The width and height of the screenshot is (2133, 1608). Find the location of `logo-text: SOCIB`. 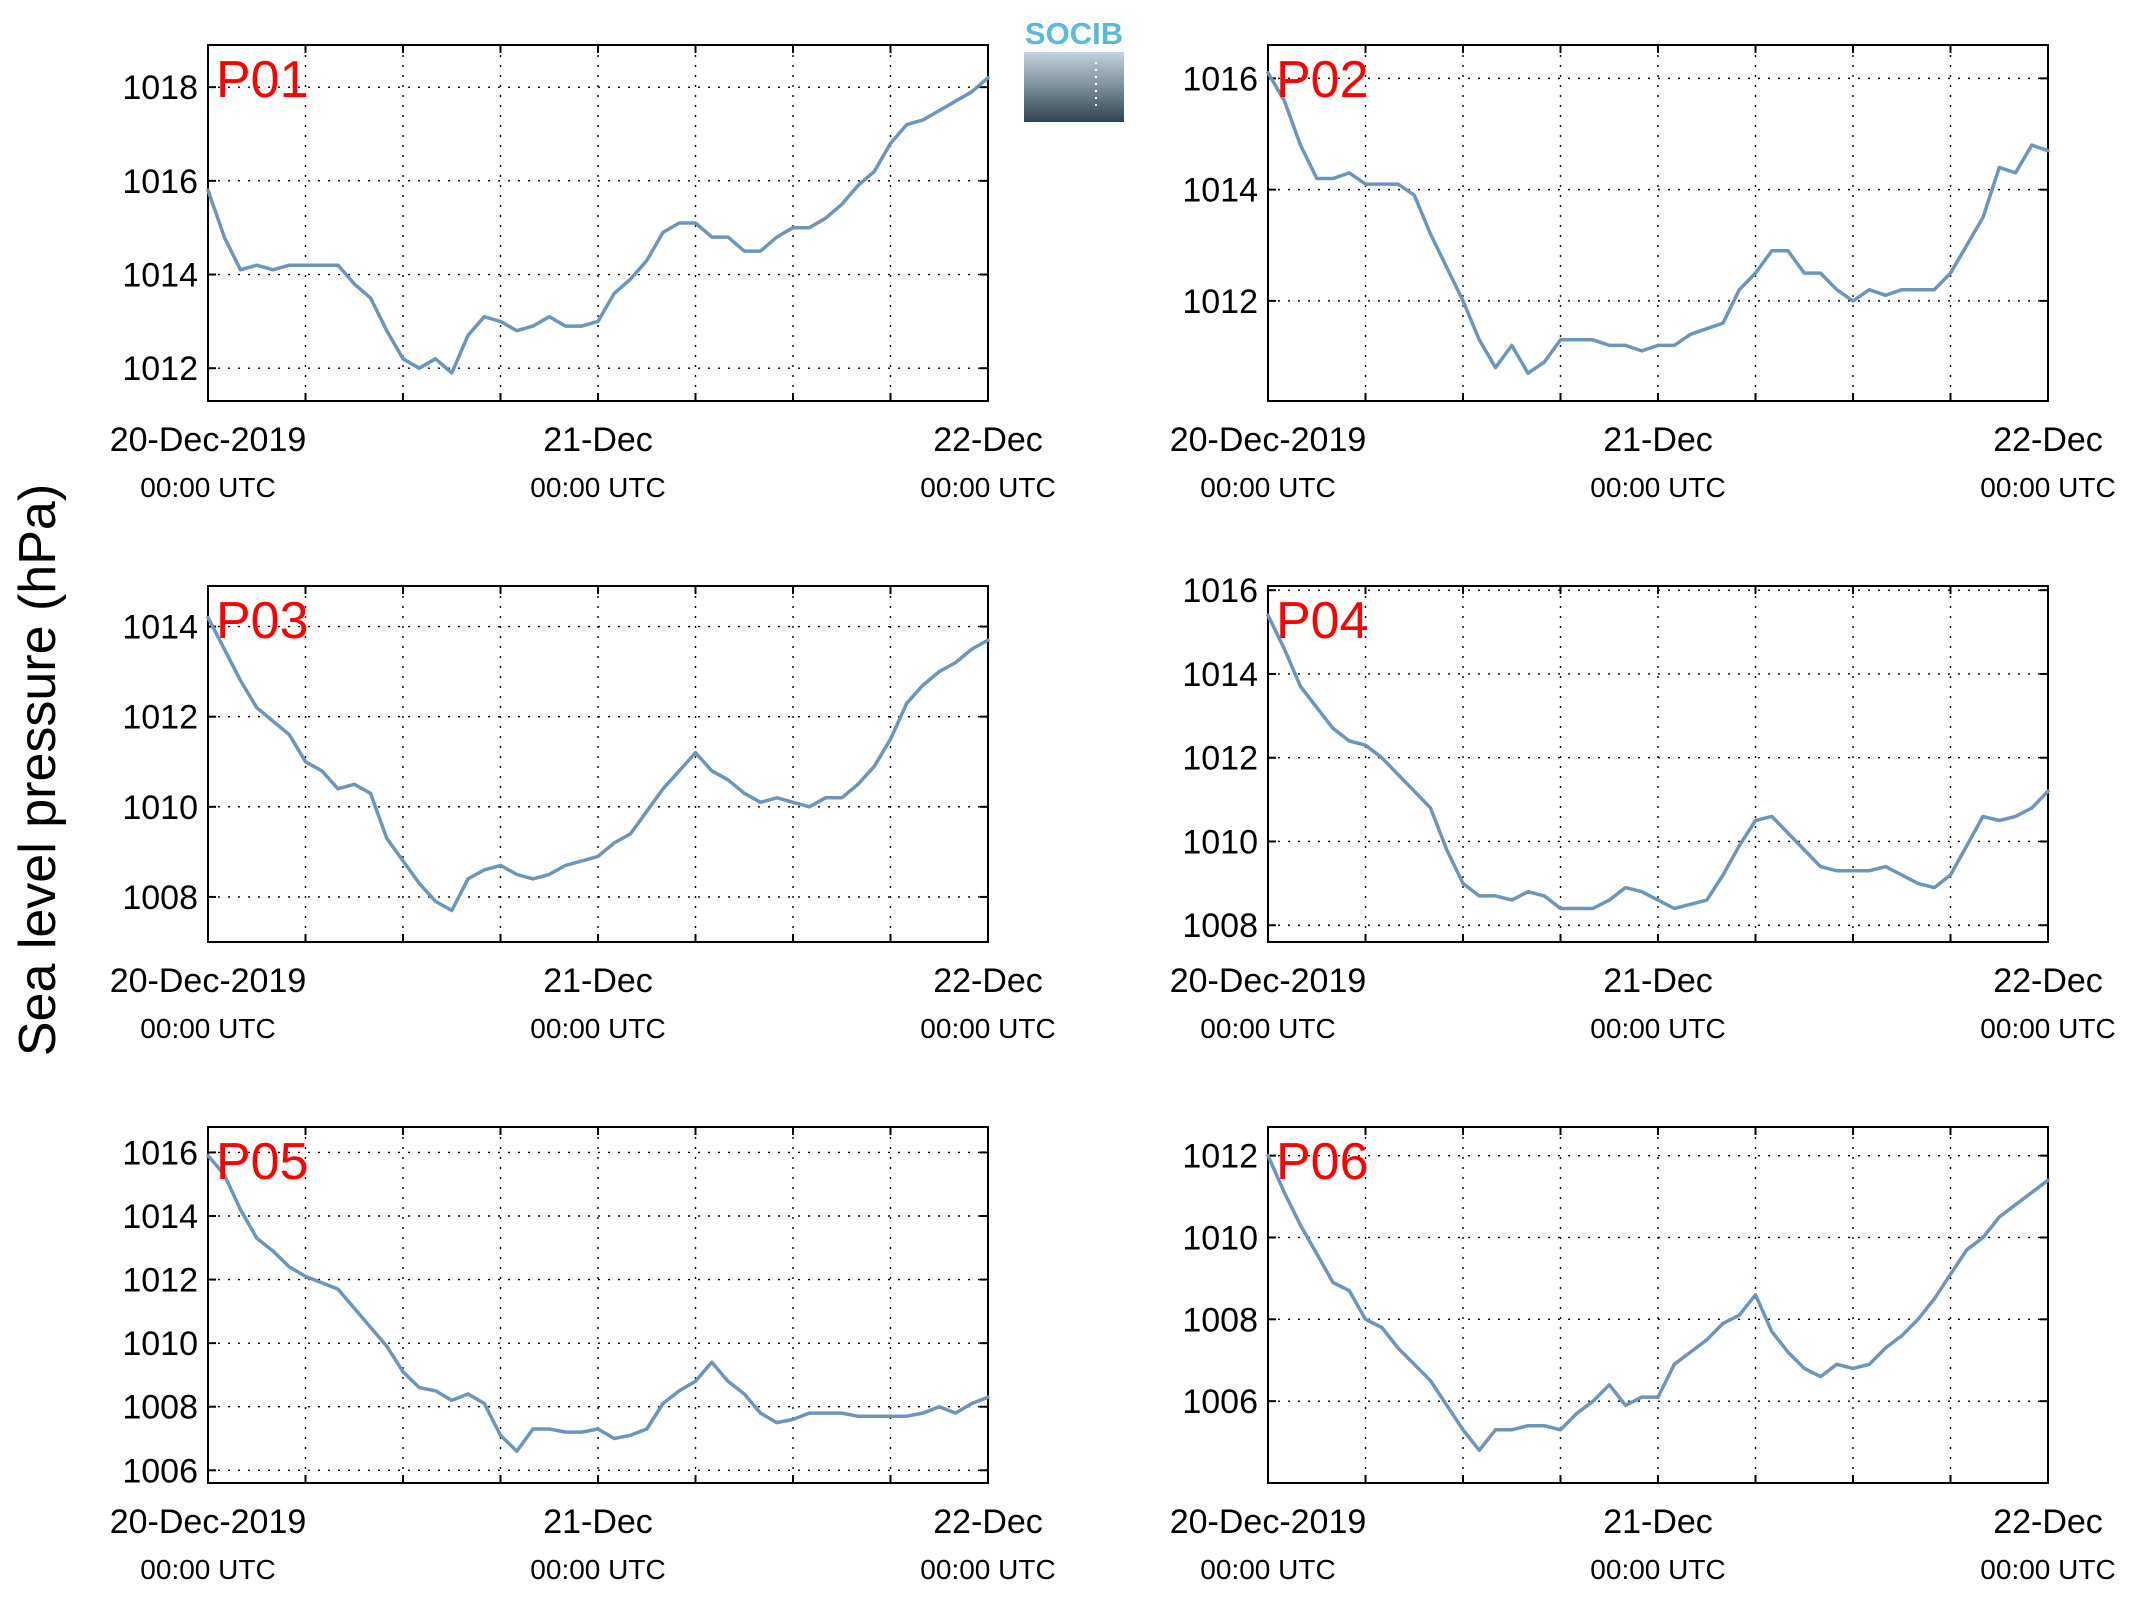

logo-text: SOCIB is located at coordinates (1074, 33).